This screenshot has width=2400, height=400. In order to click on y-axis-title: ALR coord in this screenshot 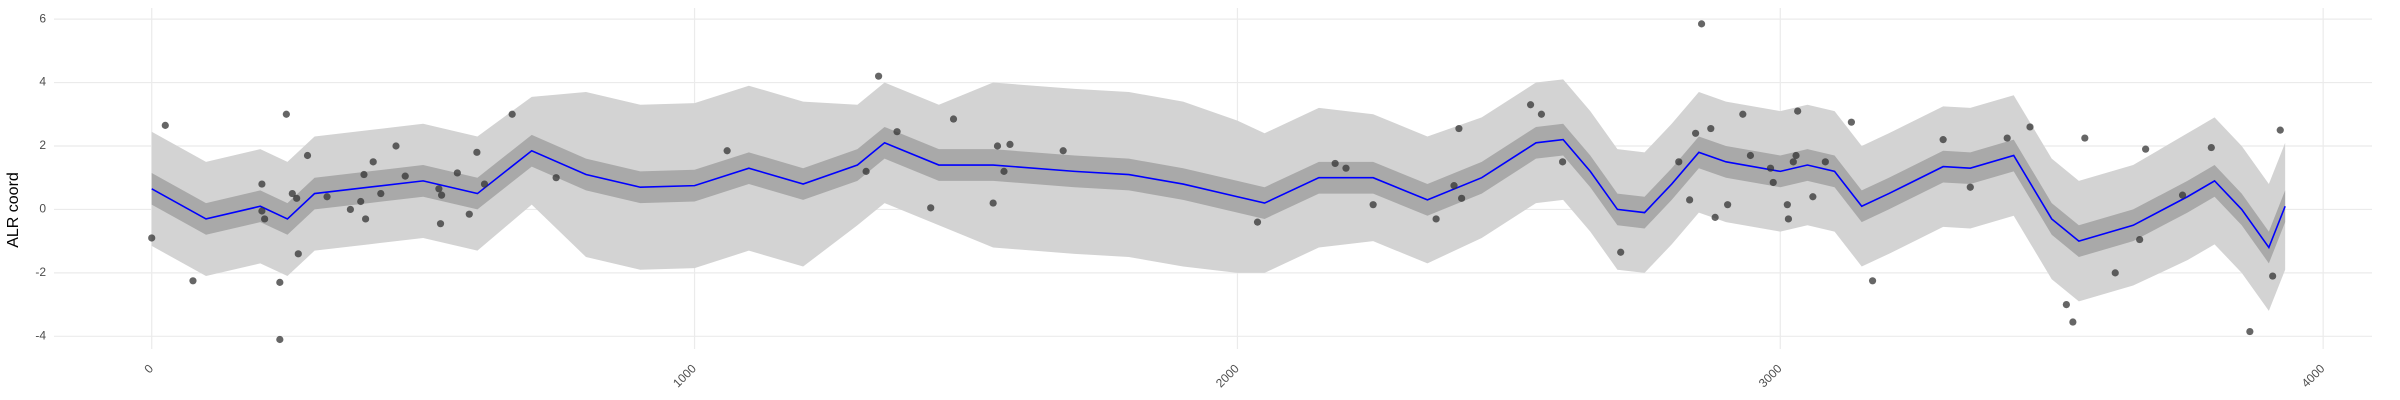, I will do `click(13, 210)`.